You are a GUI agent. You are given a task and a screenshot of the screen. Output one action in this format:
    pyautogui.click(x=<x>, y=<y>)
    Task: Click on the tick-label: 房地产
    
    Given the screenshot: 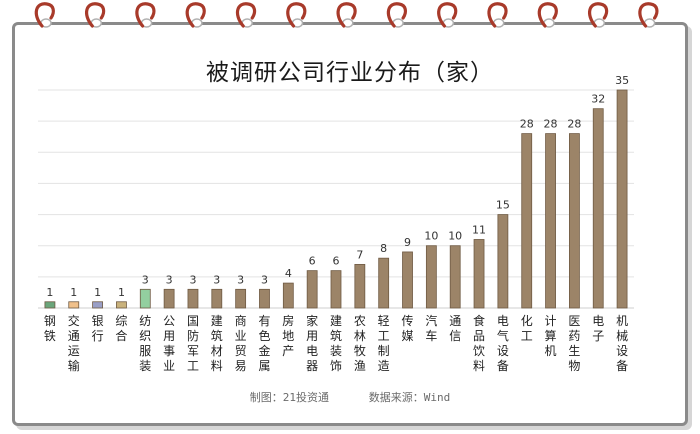 What is the action you would take?
    pyautogui.click(x=288, y=335)
    